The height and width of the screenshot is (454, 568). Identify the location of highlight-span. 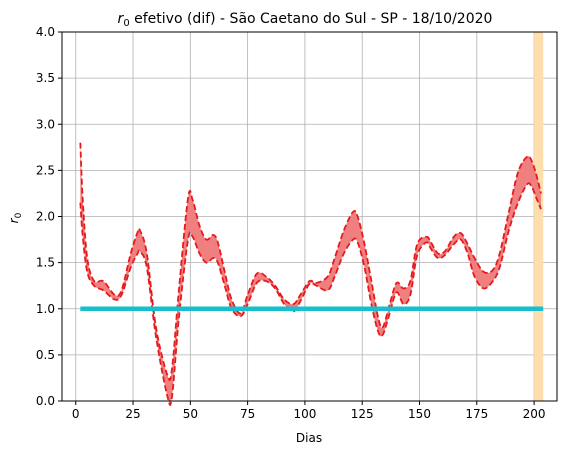
(538, 216).